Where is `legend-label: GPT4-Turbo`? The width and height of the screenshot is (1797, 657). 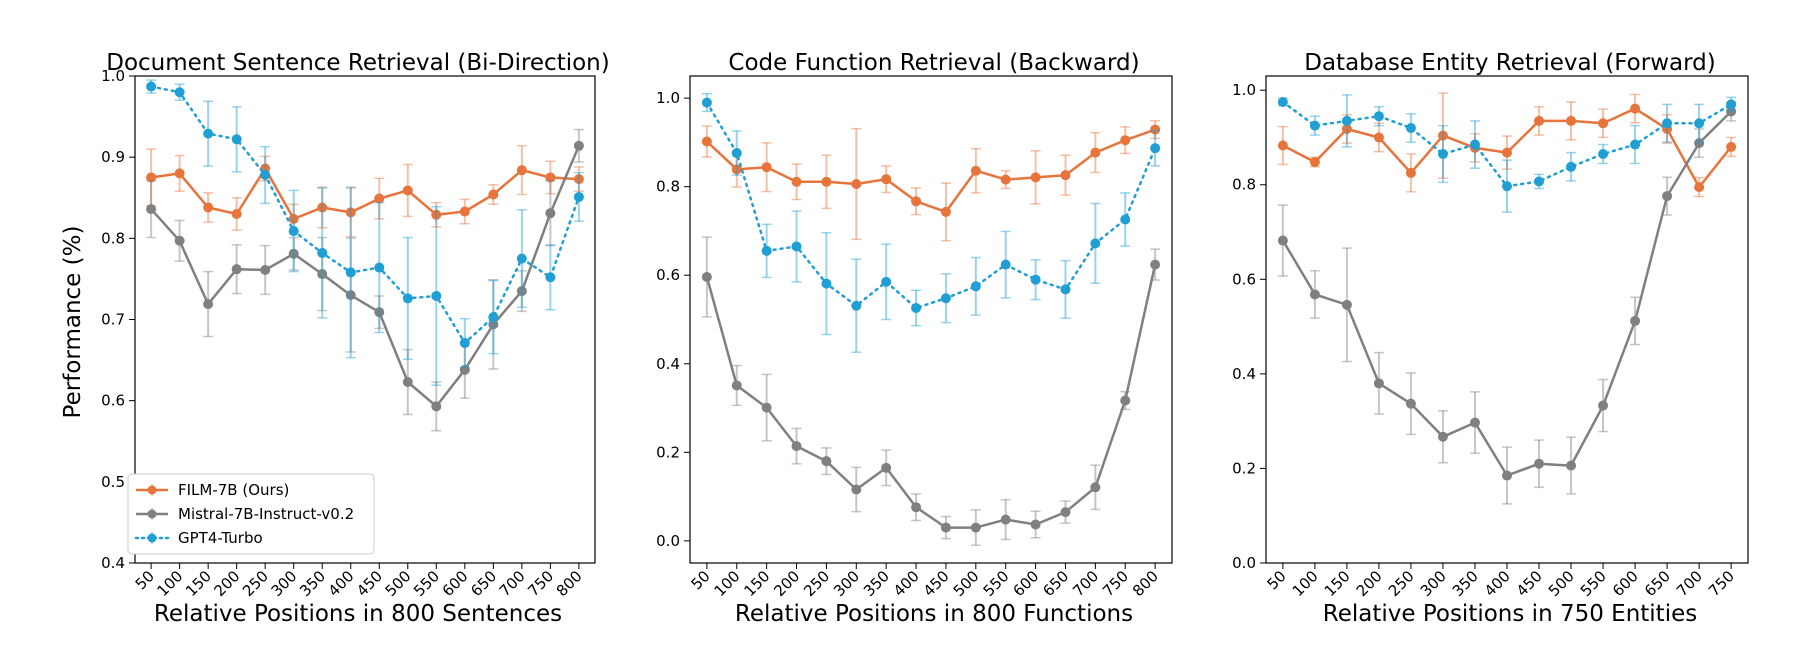 legend-label: GPT4-Turbo is located at coordinates (220, 538).